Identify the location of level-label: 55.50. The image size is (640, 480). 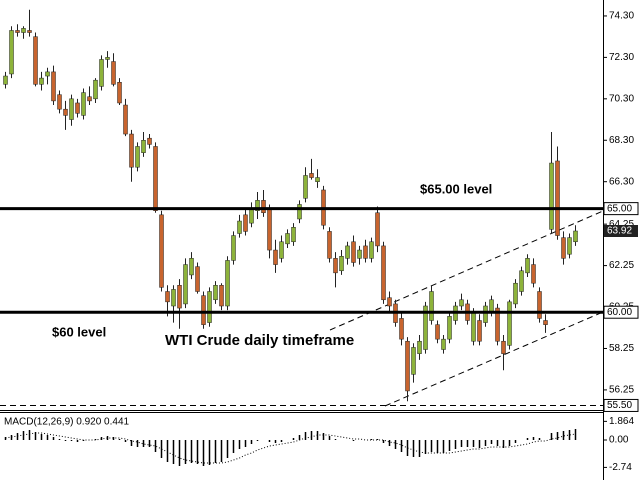
(619, 405).